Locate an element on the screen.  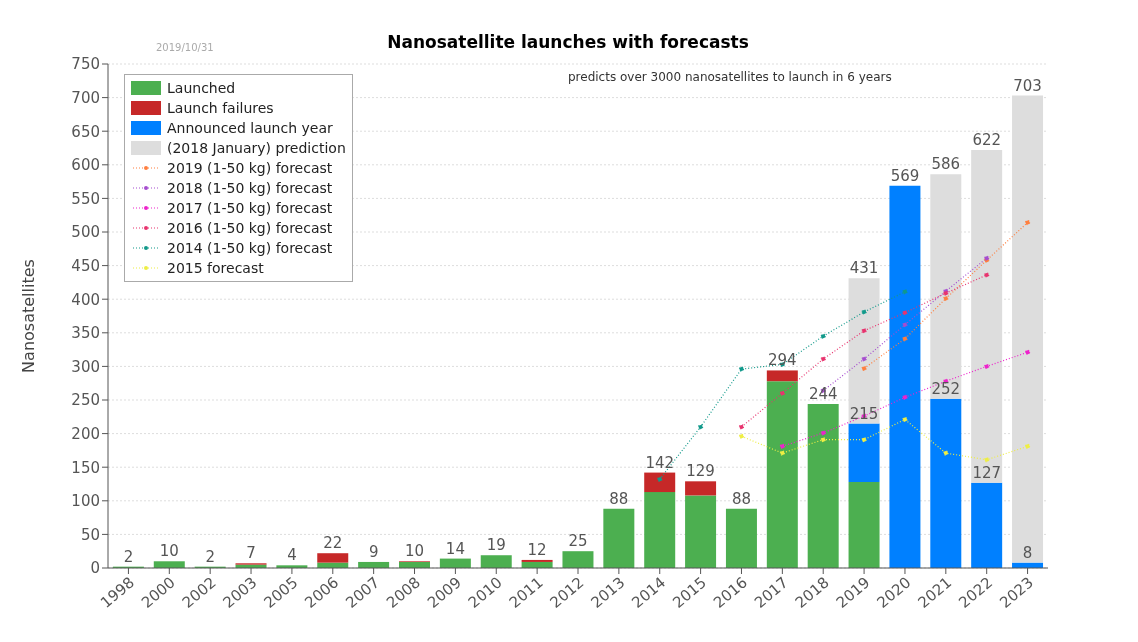
annotation: predicts over 3000 nanosatellites to launch in 6 years is located at coordinates (730, 77).